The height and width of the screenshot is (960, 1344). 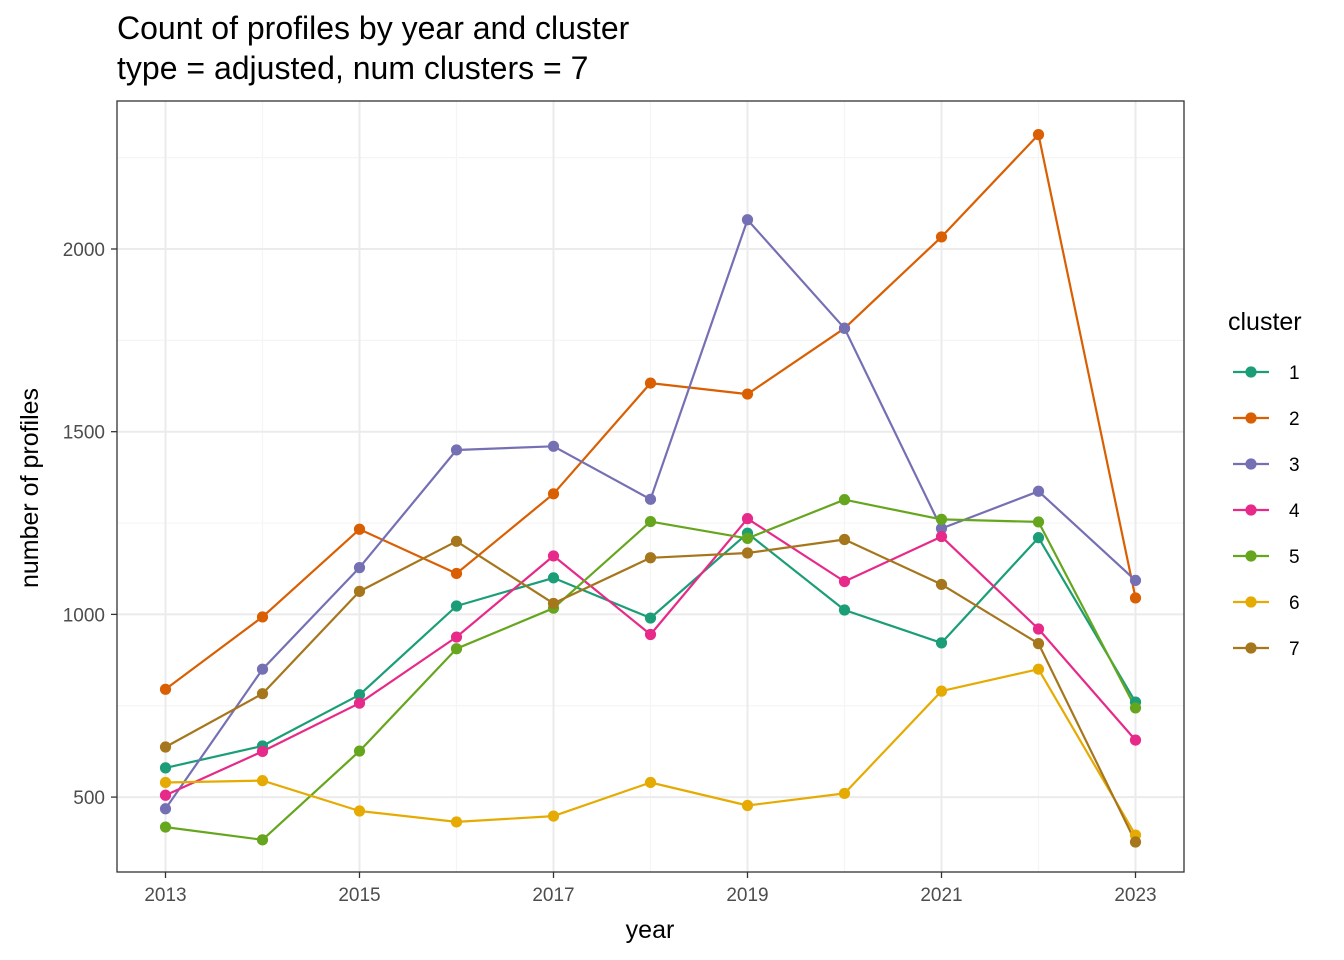 What do you see at coordinates (353, 68) in the screenshot?
I see `chart-subtitle: type = adjusted, num clusters = 7` at bounding box center [353, 68].